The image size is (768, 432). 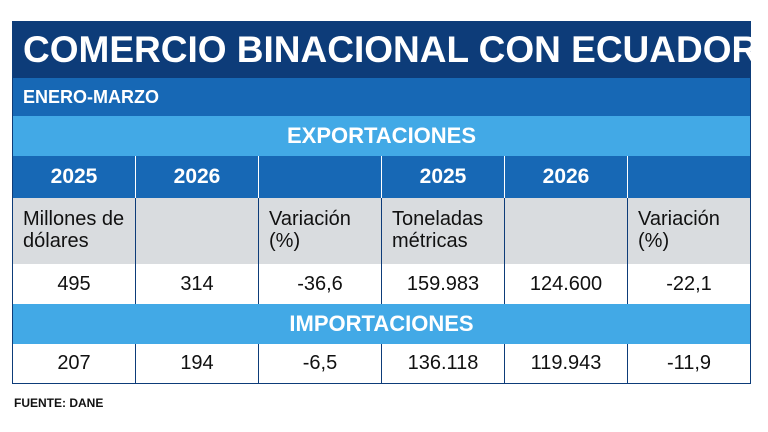 I want to click on source-note: FUENTE: DANE, so click(x=59, y=403).